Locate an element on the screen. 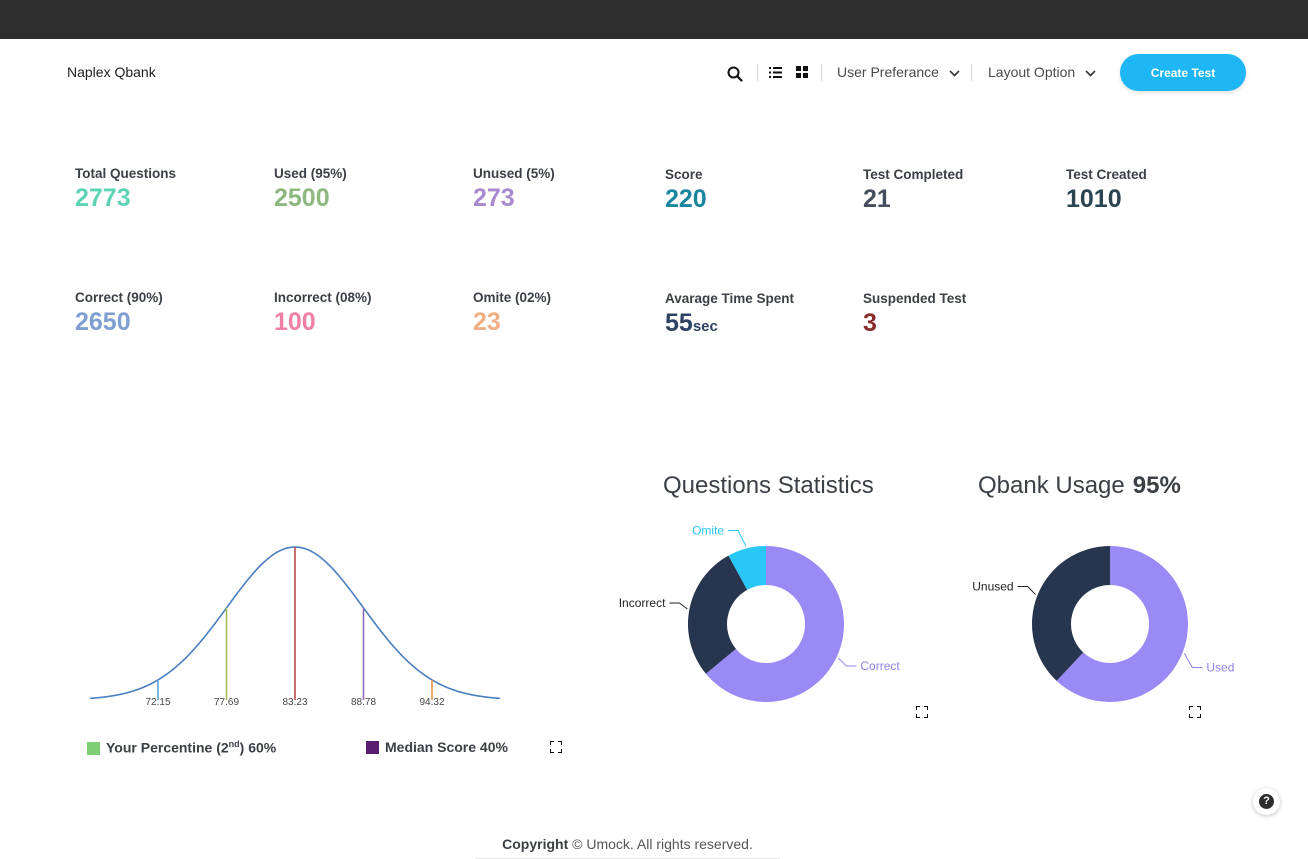 The width and height of the screenshot is (1308, 859). stat-value: 100 is located at coordinates (295, 322).